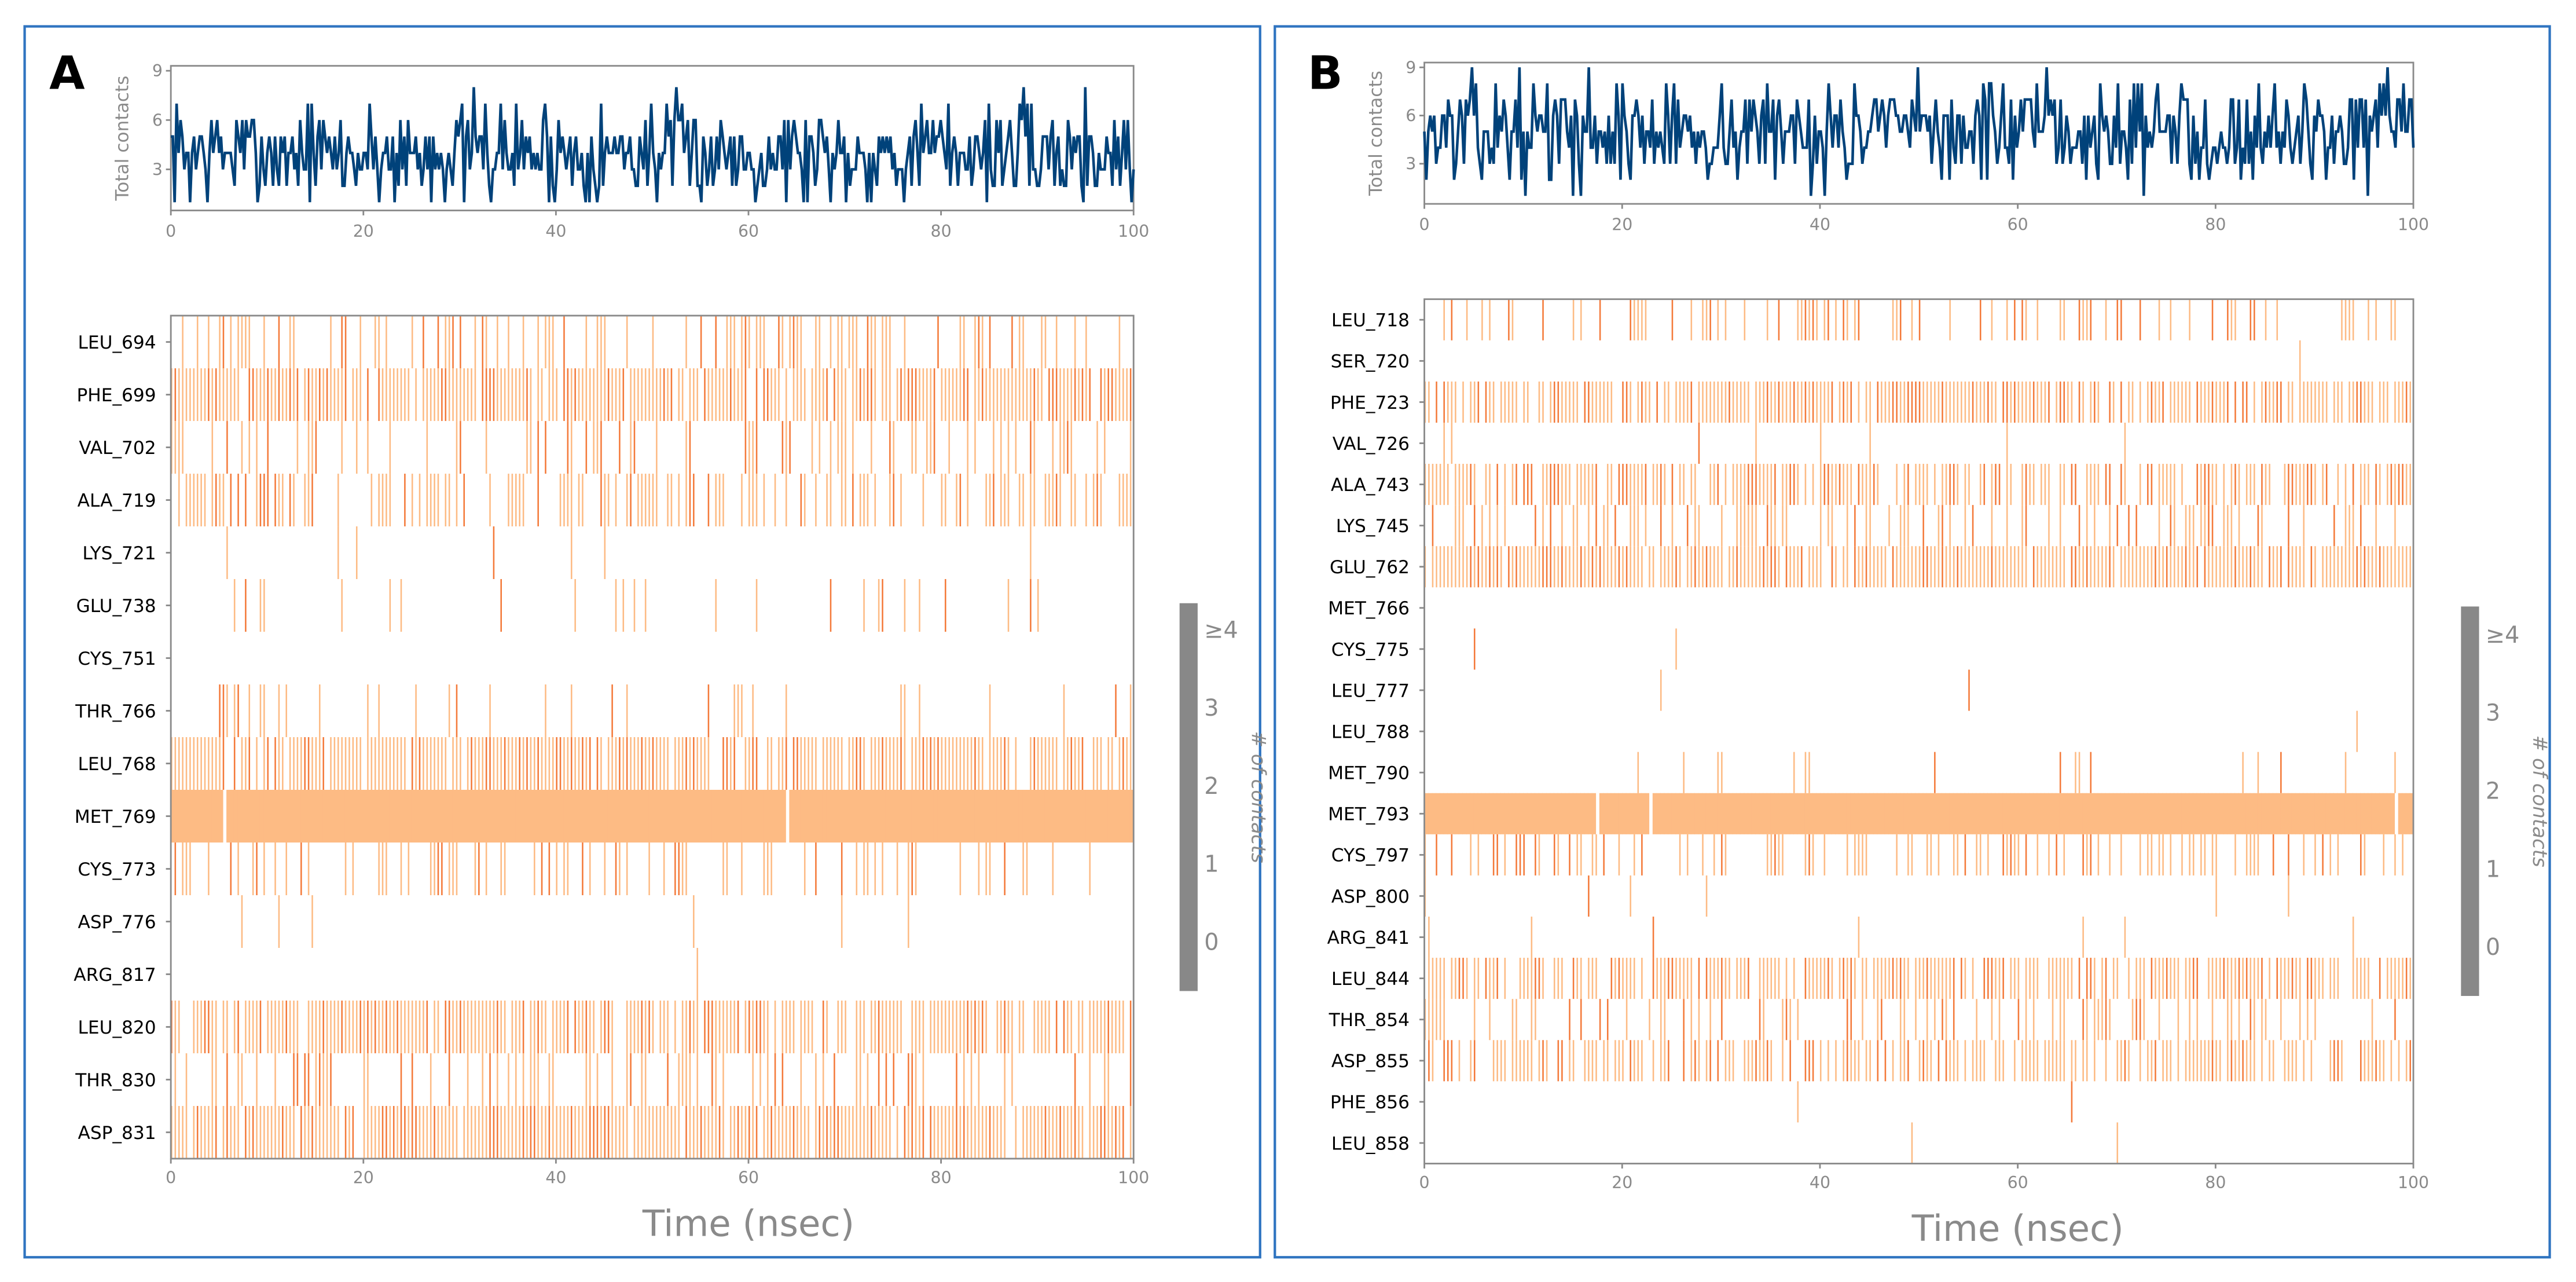 The image size is (2576, 1282). What do you see at coordinates (115, 1080) in the screenshot?
I see `residue-label: THR_830` at bounding box center [115, 1080].